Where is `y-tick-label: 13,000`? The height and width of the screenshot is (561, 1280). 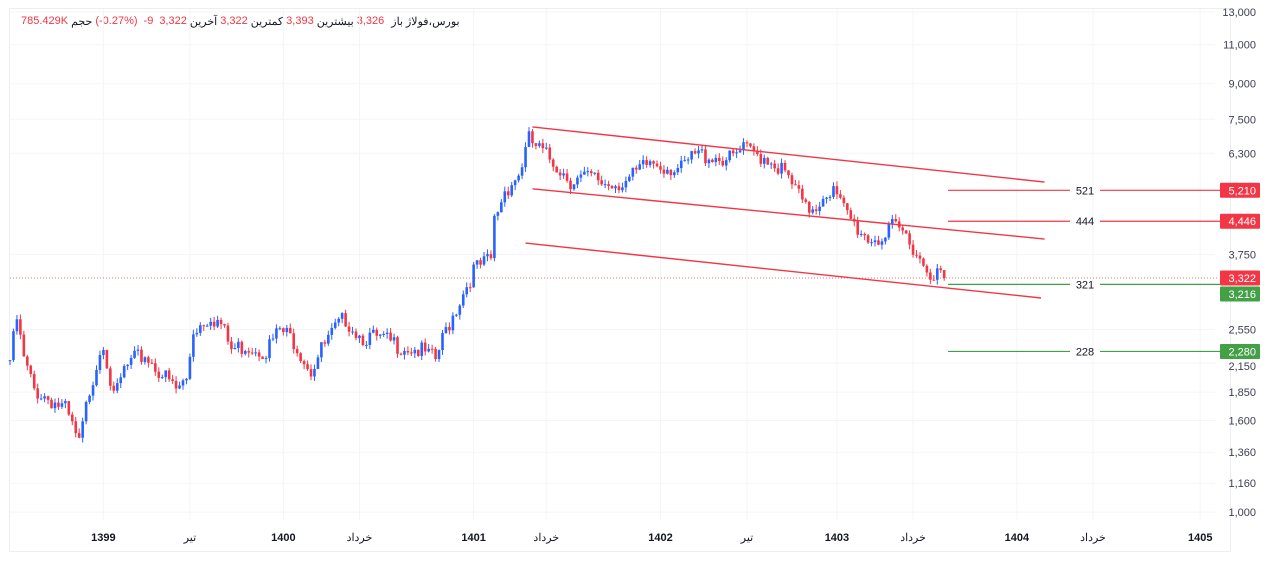
y-tick-label: 13,000 is located at coordinates (1239, 13).